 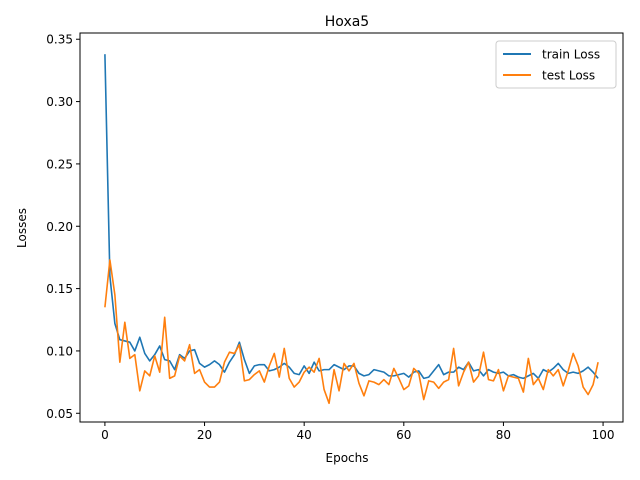 I want to click on x-tick-label: 0, so click(x=105, y=435).